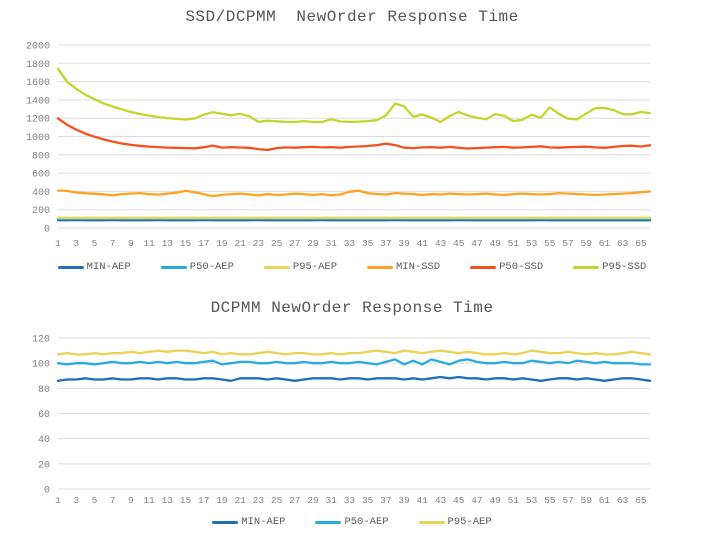 This screenshot has height=543, width=704. I want to click on series-line-p95-ssd, so click(354, 95).